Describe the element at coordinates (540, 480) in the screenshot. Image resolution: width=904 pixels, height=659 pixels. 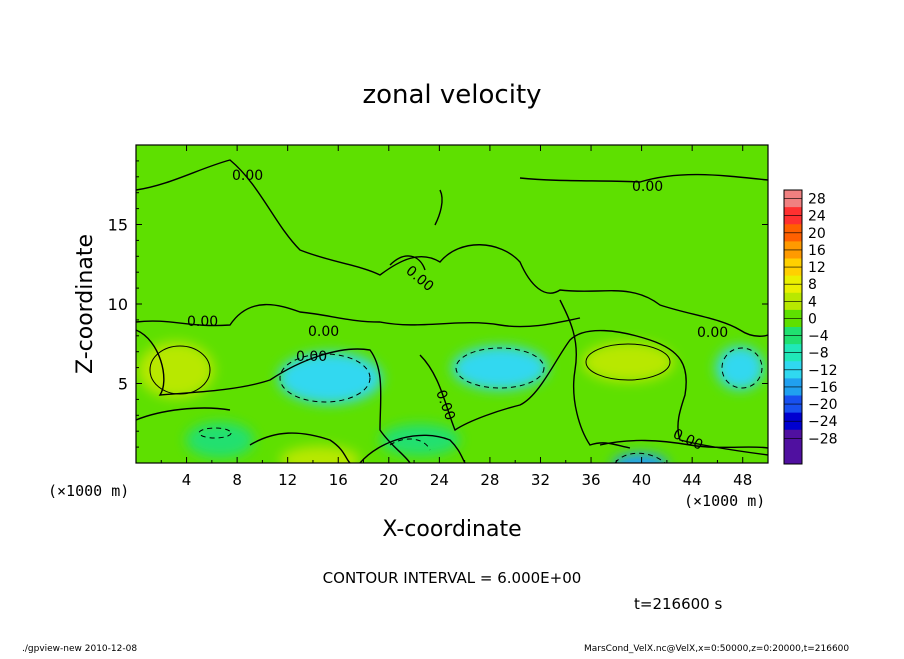
I see `x-tick-label: 32` at that location.